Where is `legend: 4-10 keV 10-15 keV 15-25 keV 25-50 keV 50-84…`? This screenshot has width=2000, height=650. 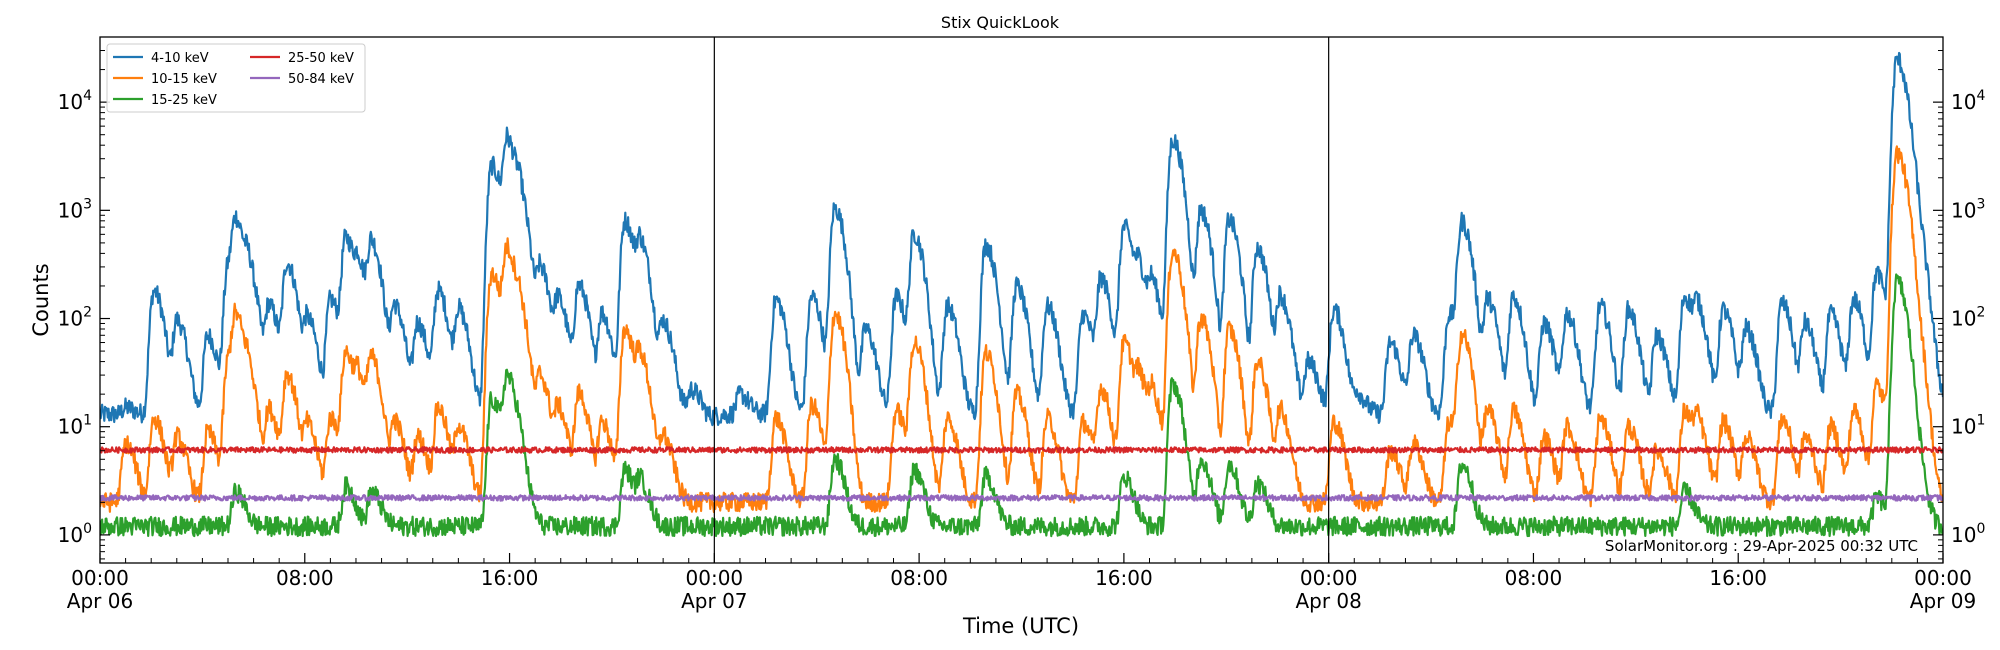
legend: 4-10 keV 10-15 keV 15-25 keV 25-50 keV 50-84… is located at coordinates (236, 78).